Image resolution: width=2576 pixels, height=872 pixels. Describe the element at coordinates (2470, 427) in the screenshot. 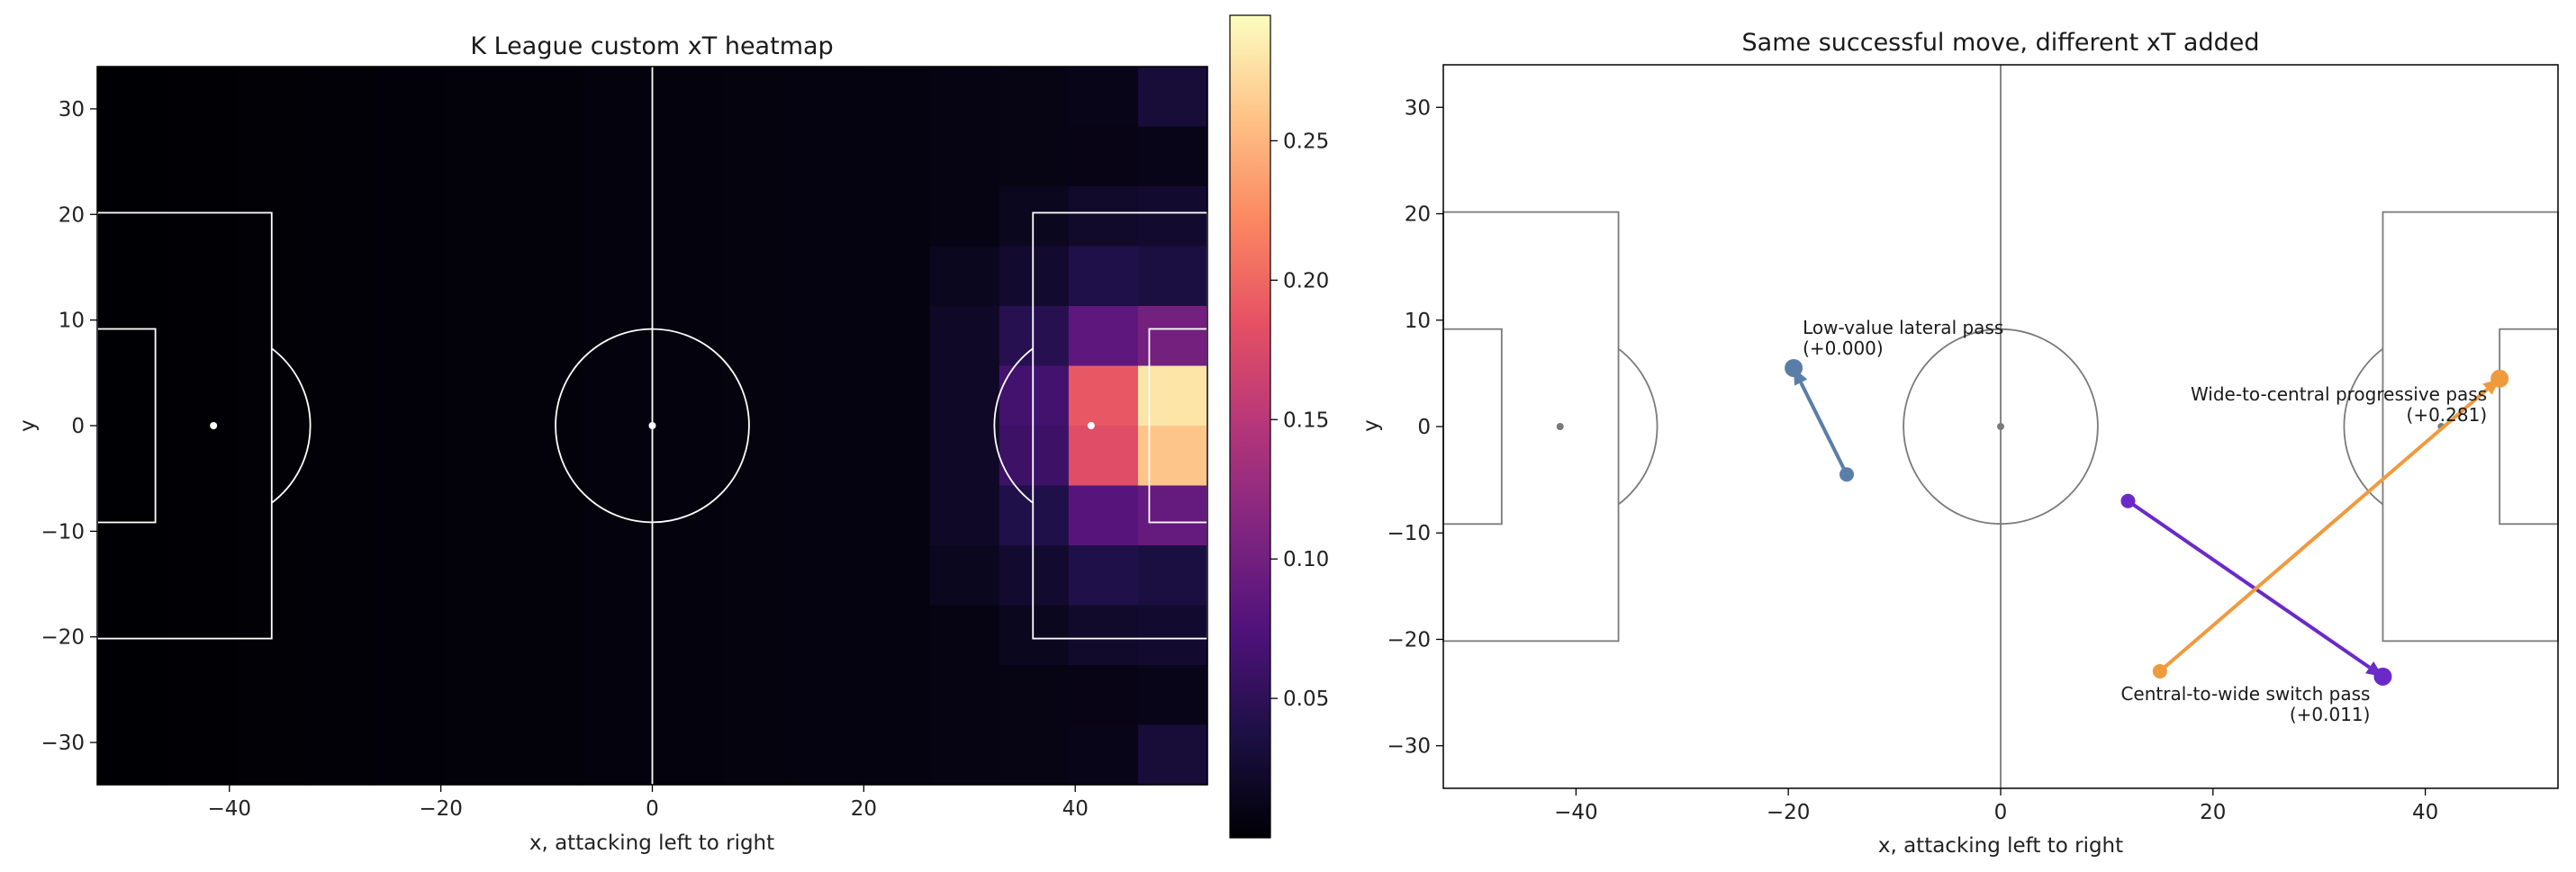

I see `right-penalty-area` at that location.